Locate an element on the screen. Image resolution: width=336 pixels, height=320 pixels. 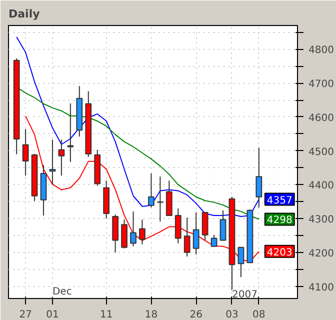
x-tick-label: 27 is located at coordinates (25, 315).